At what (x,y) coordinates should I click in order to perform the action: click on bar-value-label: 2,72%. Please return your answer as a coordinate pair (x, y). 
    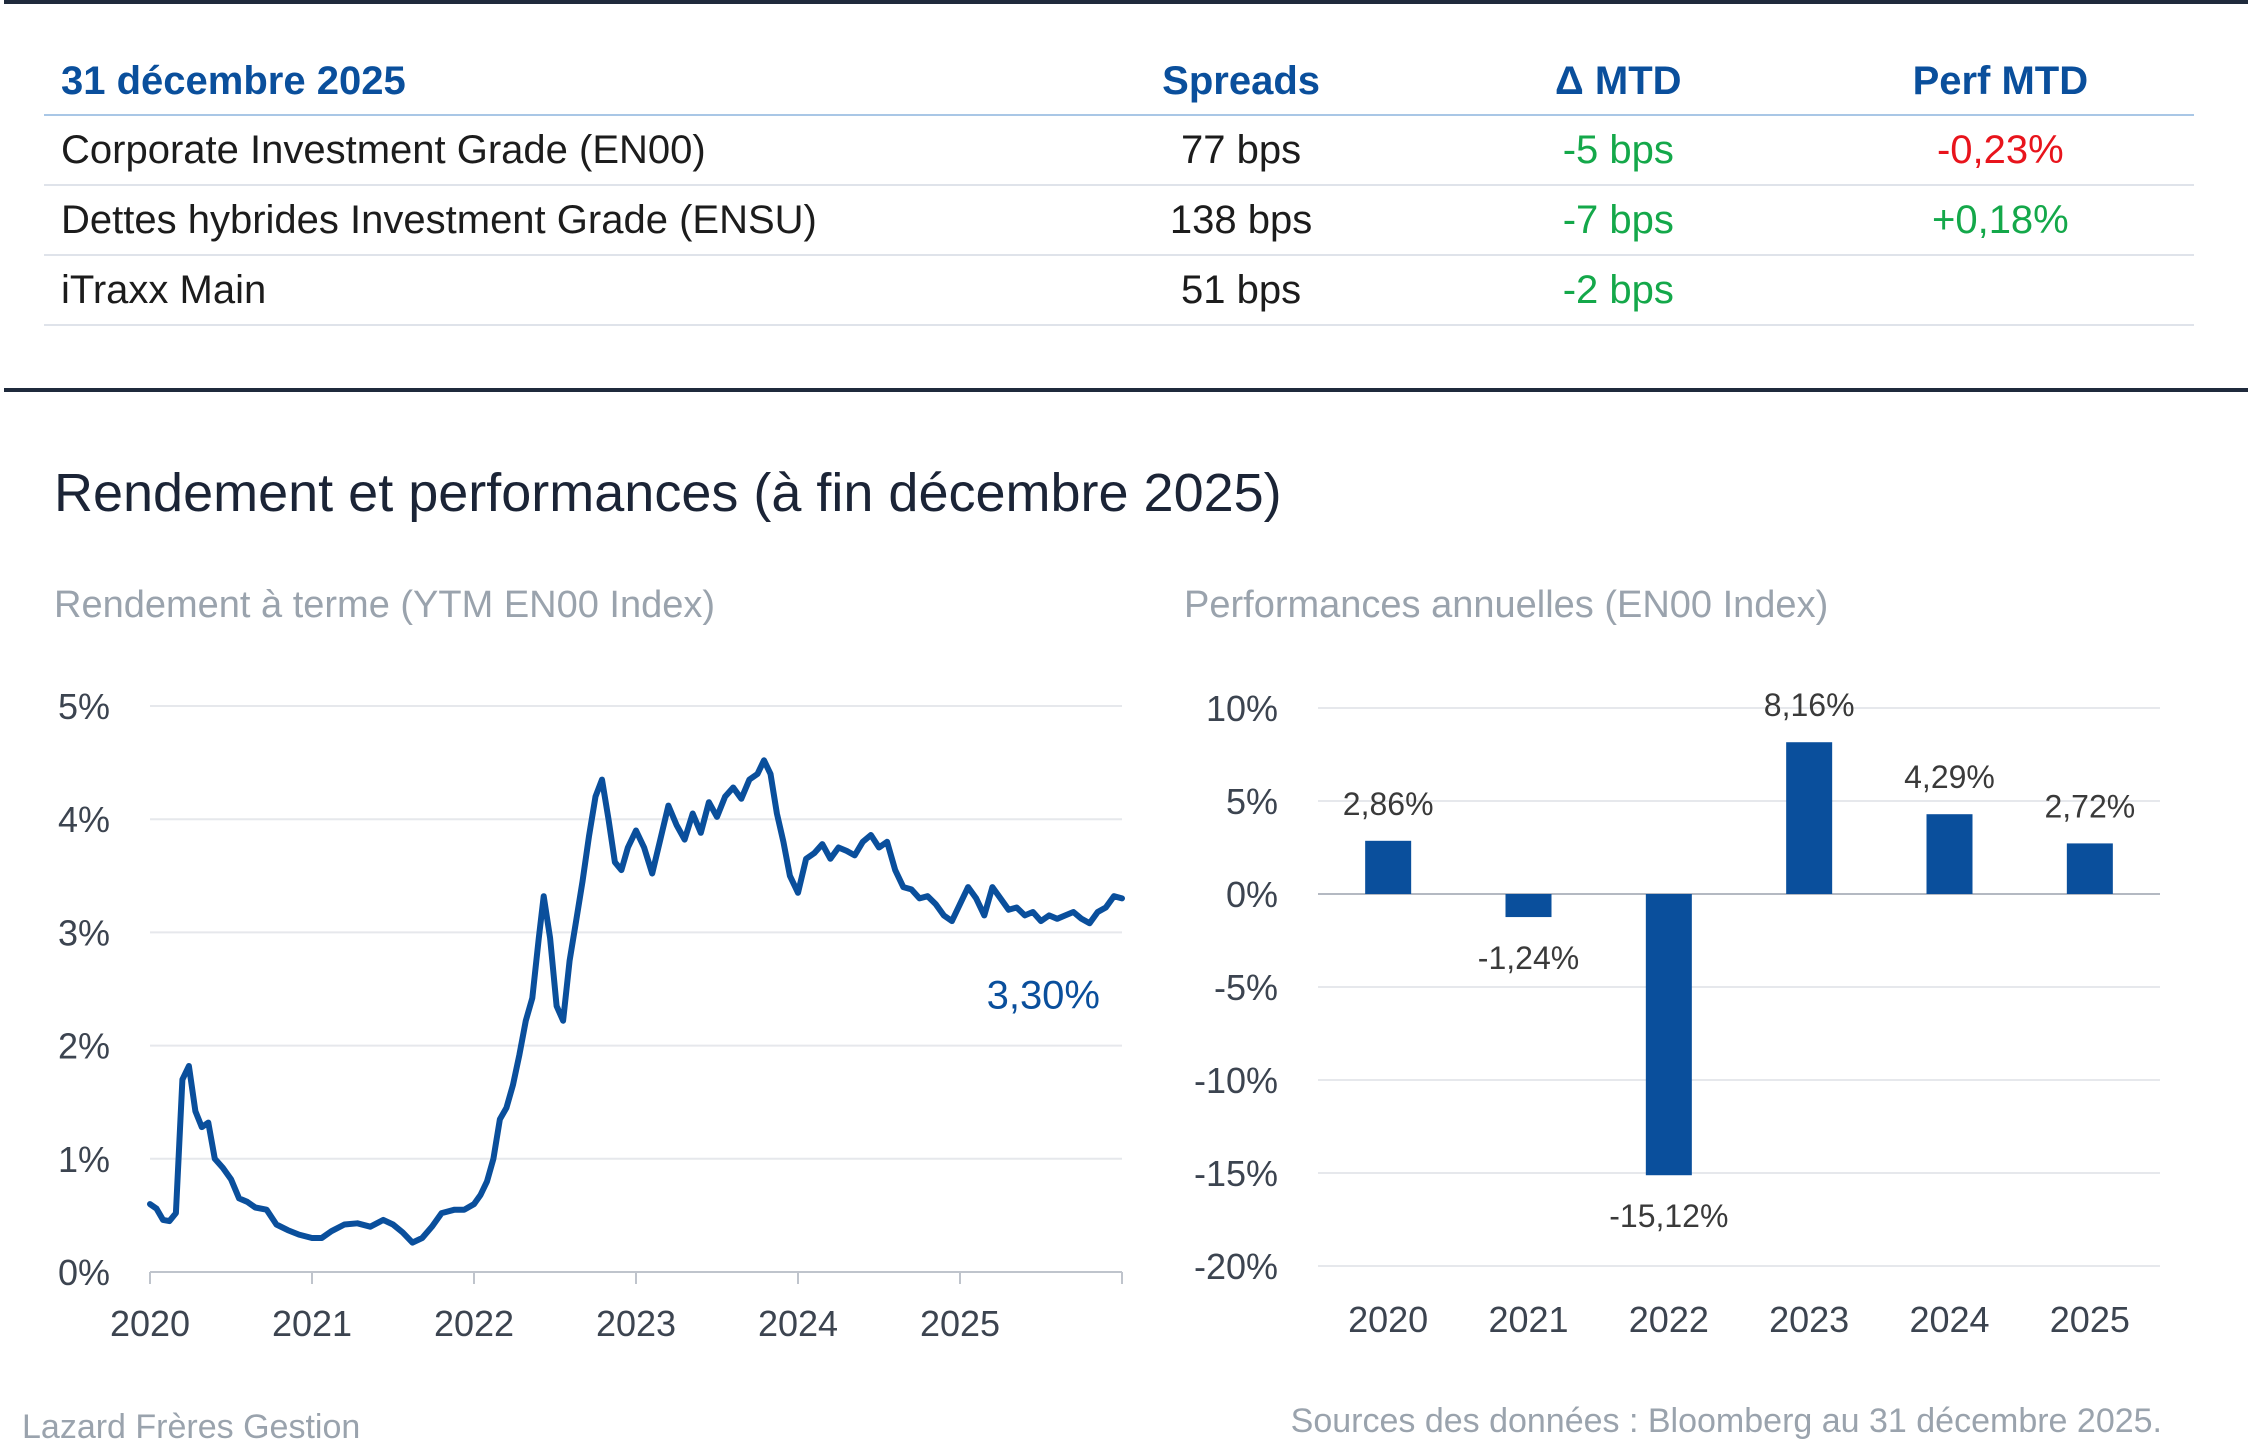
    Looking at the image, I should click on (2089, 806).